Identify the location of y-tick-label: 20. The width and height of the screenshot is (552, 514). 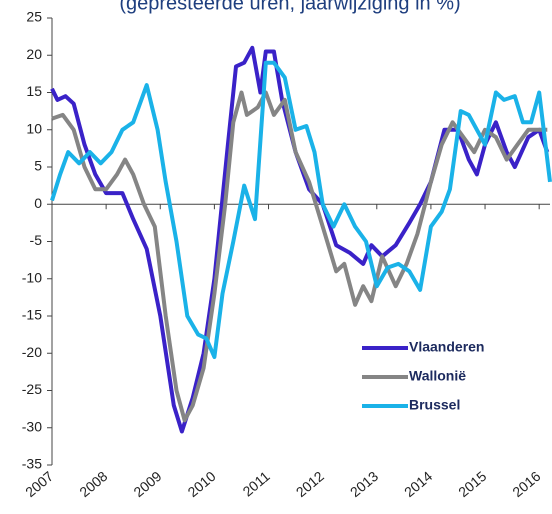
(34, 54).